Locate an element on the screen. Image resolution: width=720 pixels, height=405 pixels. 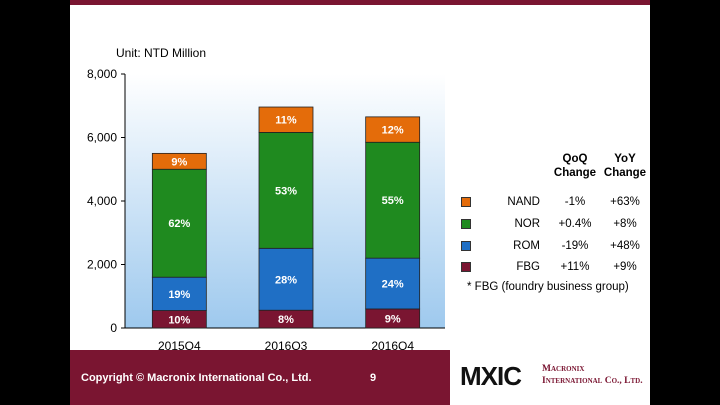
data-label-nand-2016q4: 12% is located at coordinates (393, 131).